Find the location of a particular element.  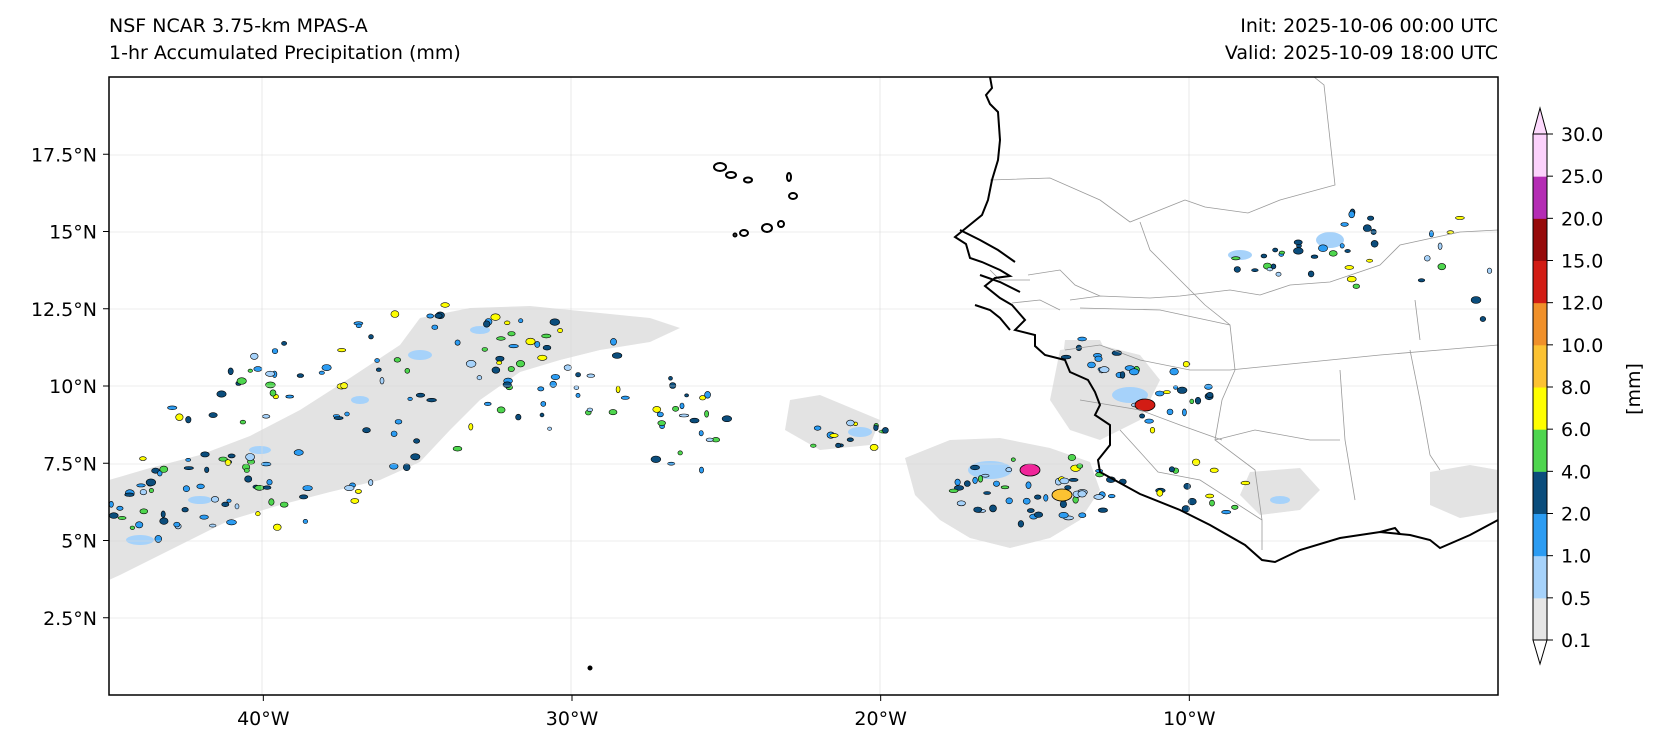

colorbar-tick-label: 15.0 is located at coordinates (1582, 262).